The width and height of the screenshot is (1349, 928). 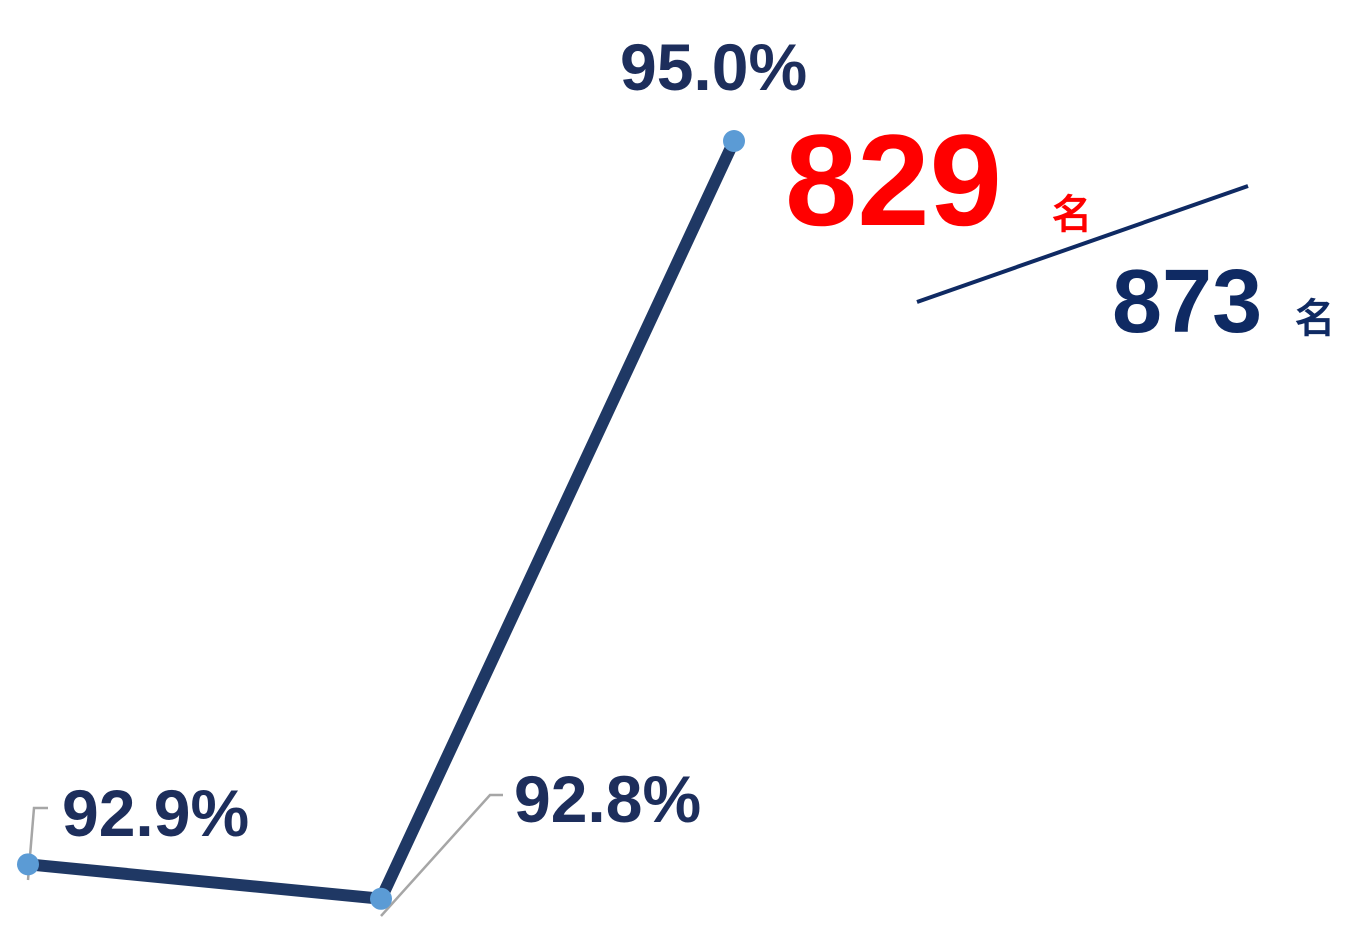 I want to click on fraction-annotation: 829 名 873 名, so click(x=1060, y=229).